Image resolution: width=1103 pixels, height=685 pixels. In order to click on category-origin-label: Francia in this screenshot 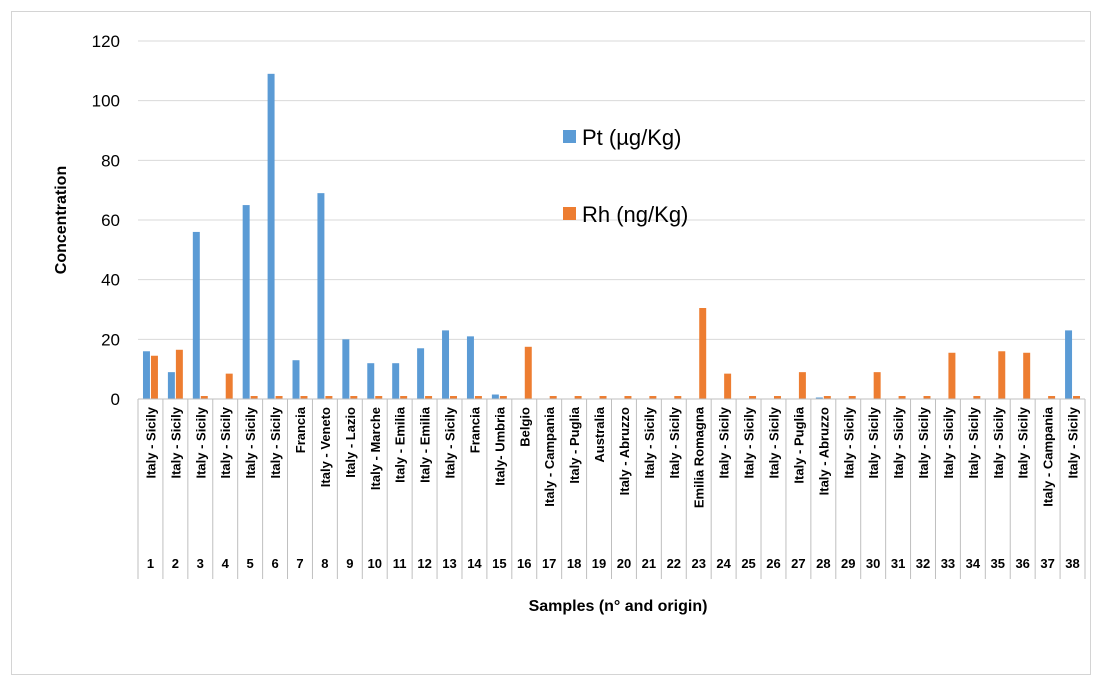, I will do `click(474, 429)`.